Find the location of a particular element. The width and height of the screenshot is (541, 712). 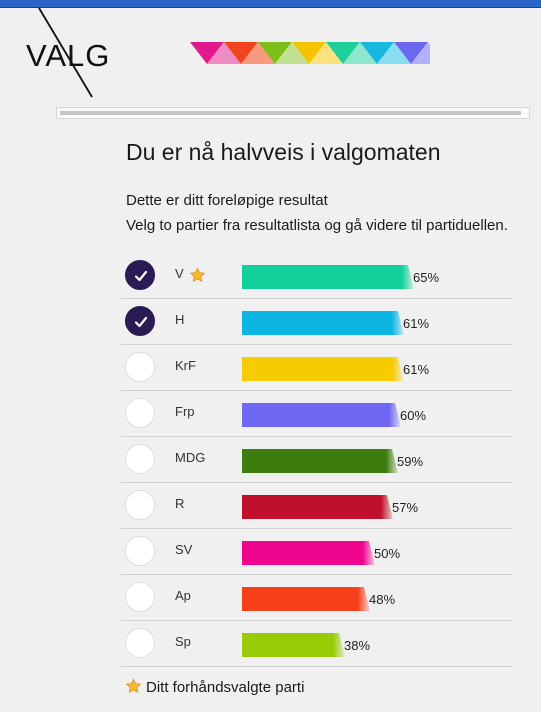

result-percent: 65% is located at coordinates (426, 277).